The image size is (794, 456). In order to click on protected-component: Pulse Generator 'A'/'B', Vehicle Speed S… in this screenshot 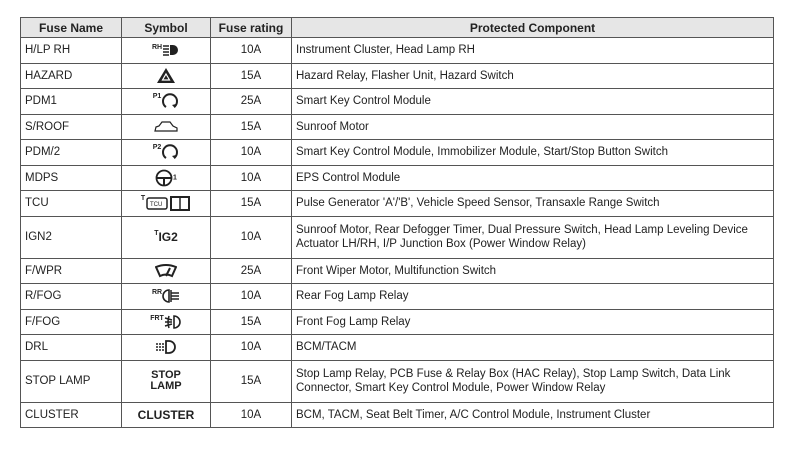, I will do `click(532, 203)`.